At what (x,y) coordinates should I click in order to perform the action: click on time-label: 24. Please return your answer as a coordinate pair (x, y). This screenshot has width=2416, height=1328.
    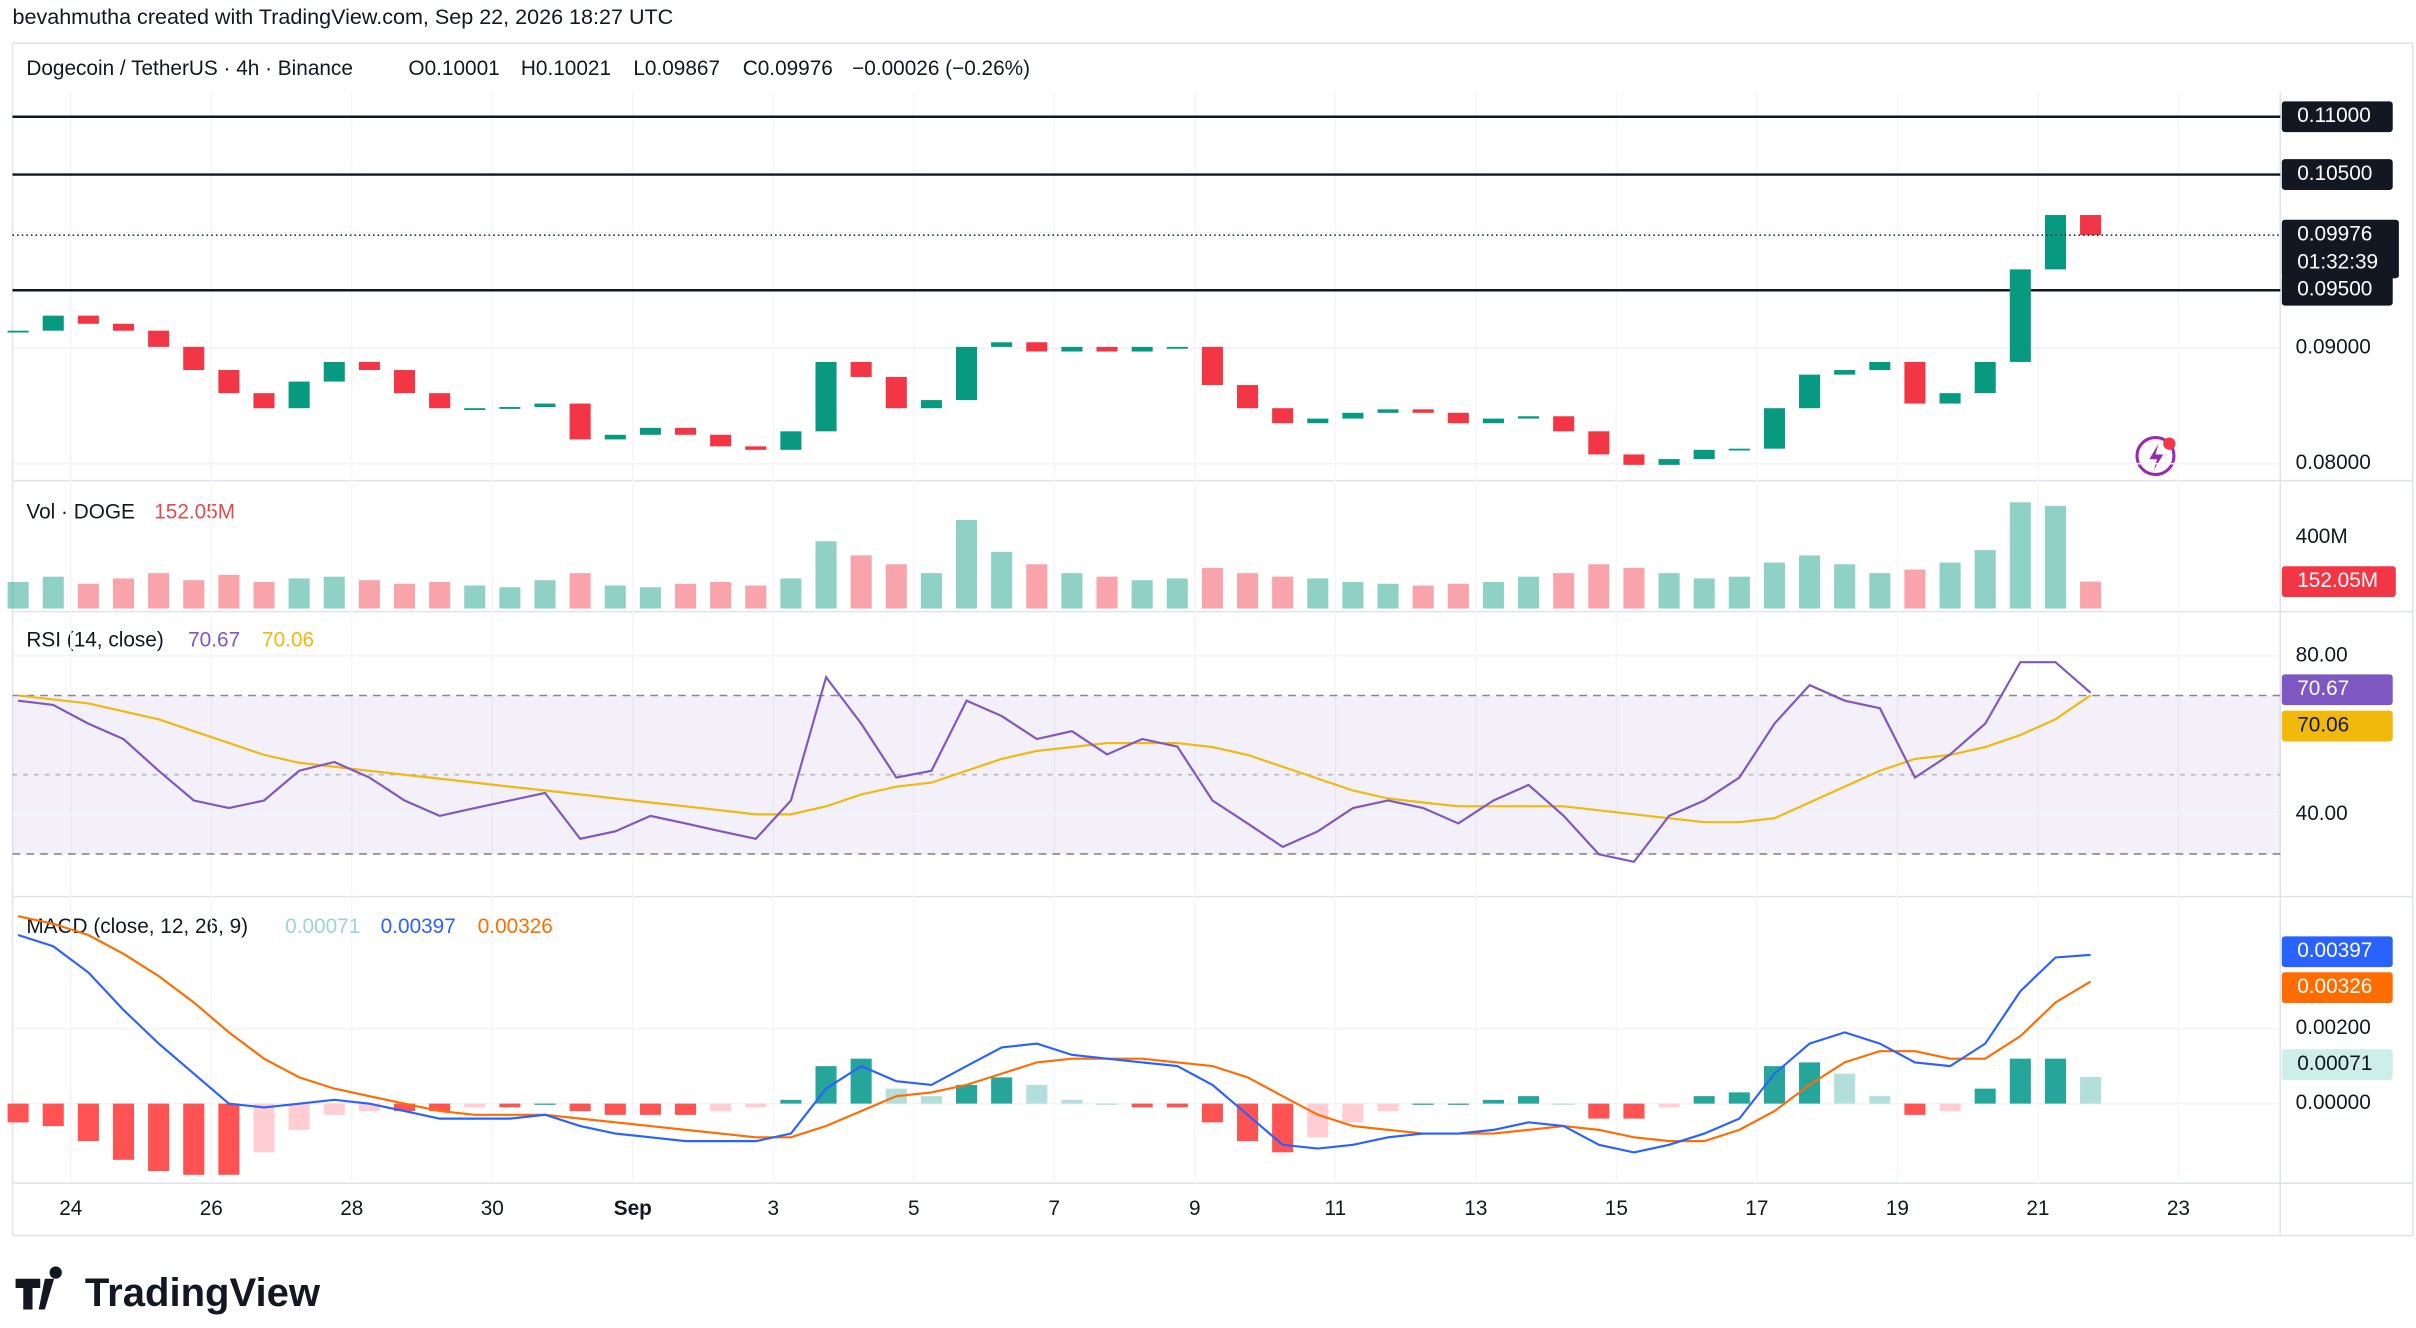
    Looking at the image, I should click on (70, 1208).